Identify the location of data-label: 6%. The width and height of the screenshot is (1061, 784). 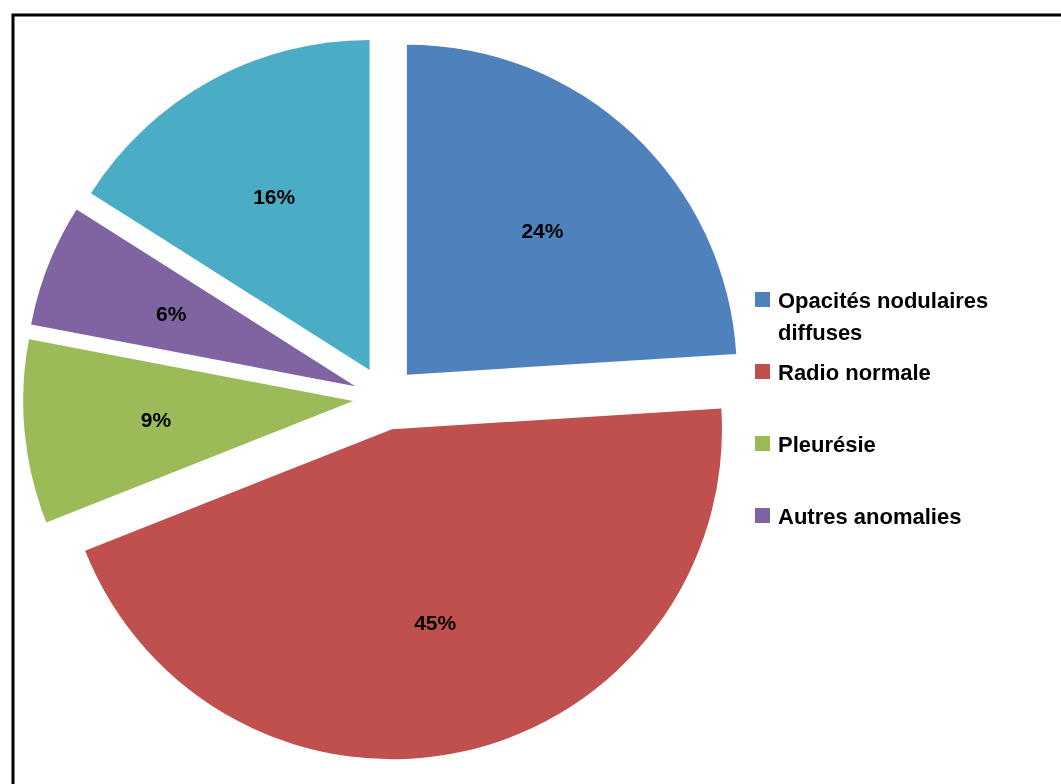
(171, 313).